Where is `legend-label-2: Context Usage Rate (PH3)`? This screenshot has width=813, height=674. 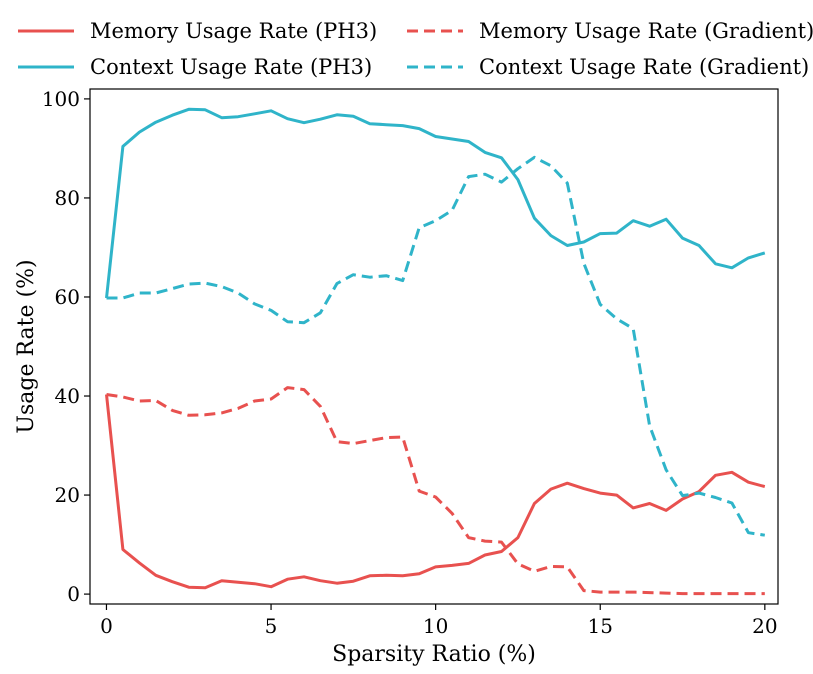 legend-label-2: Context Usage Rate (PH3) is located at coordinates (231, 67).